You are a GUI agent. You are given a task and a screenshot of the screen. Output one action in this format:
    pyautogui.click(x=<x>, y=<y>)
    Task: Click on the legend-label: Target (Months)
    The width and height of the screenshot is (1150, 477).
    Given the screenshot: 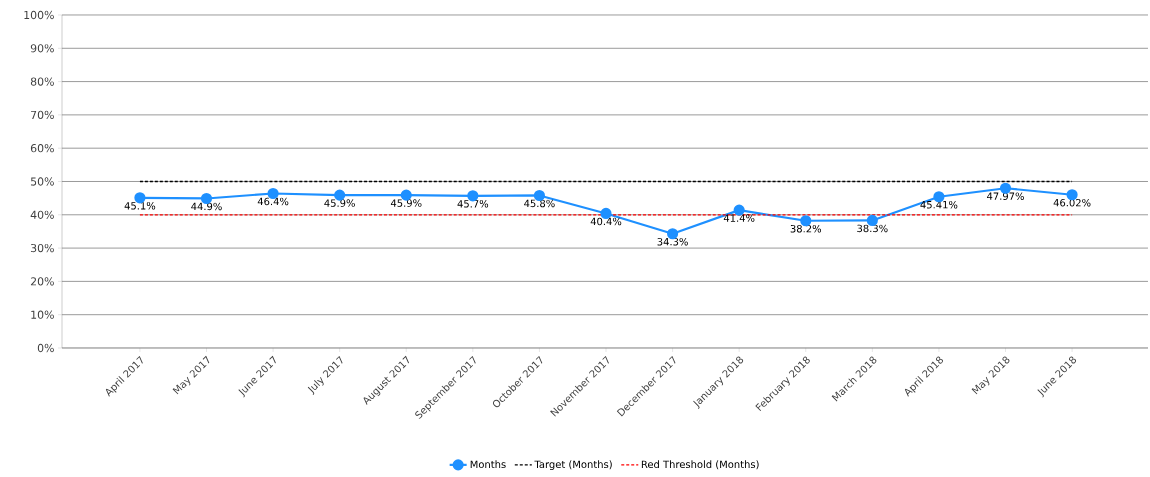 What is the action you would take?
    pyautogui.click(x=573, y=465)
    